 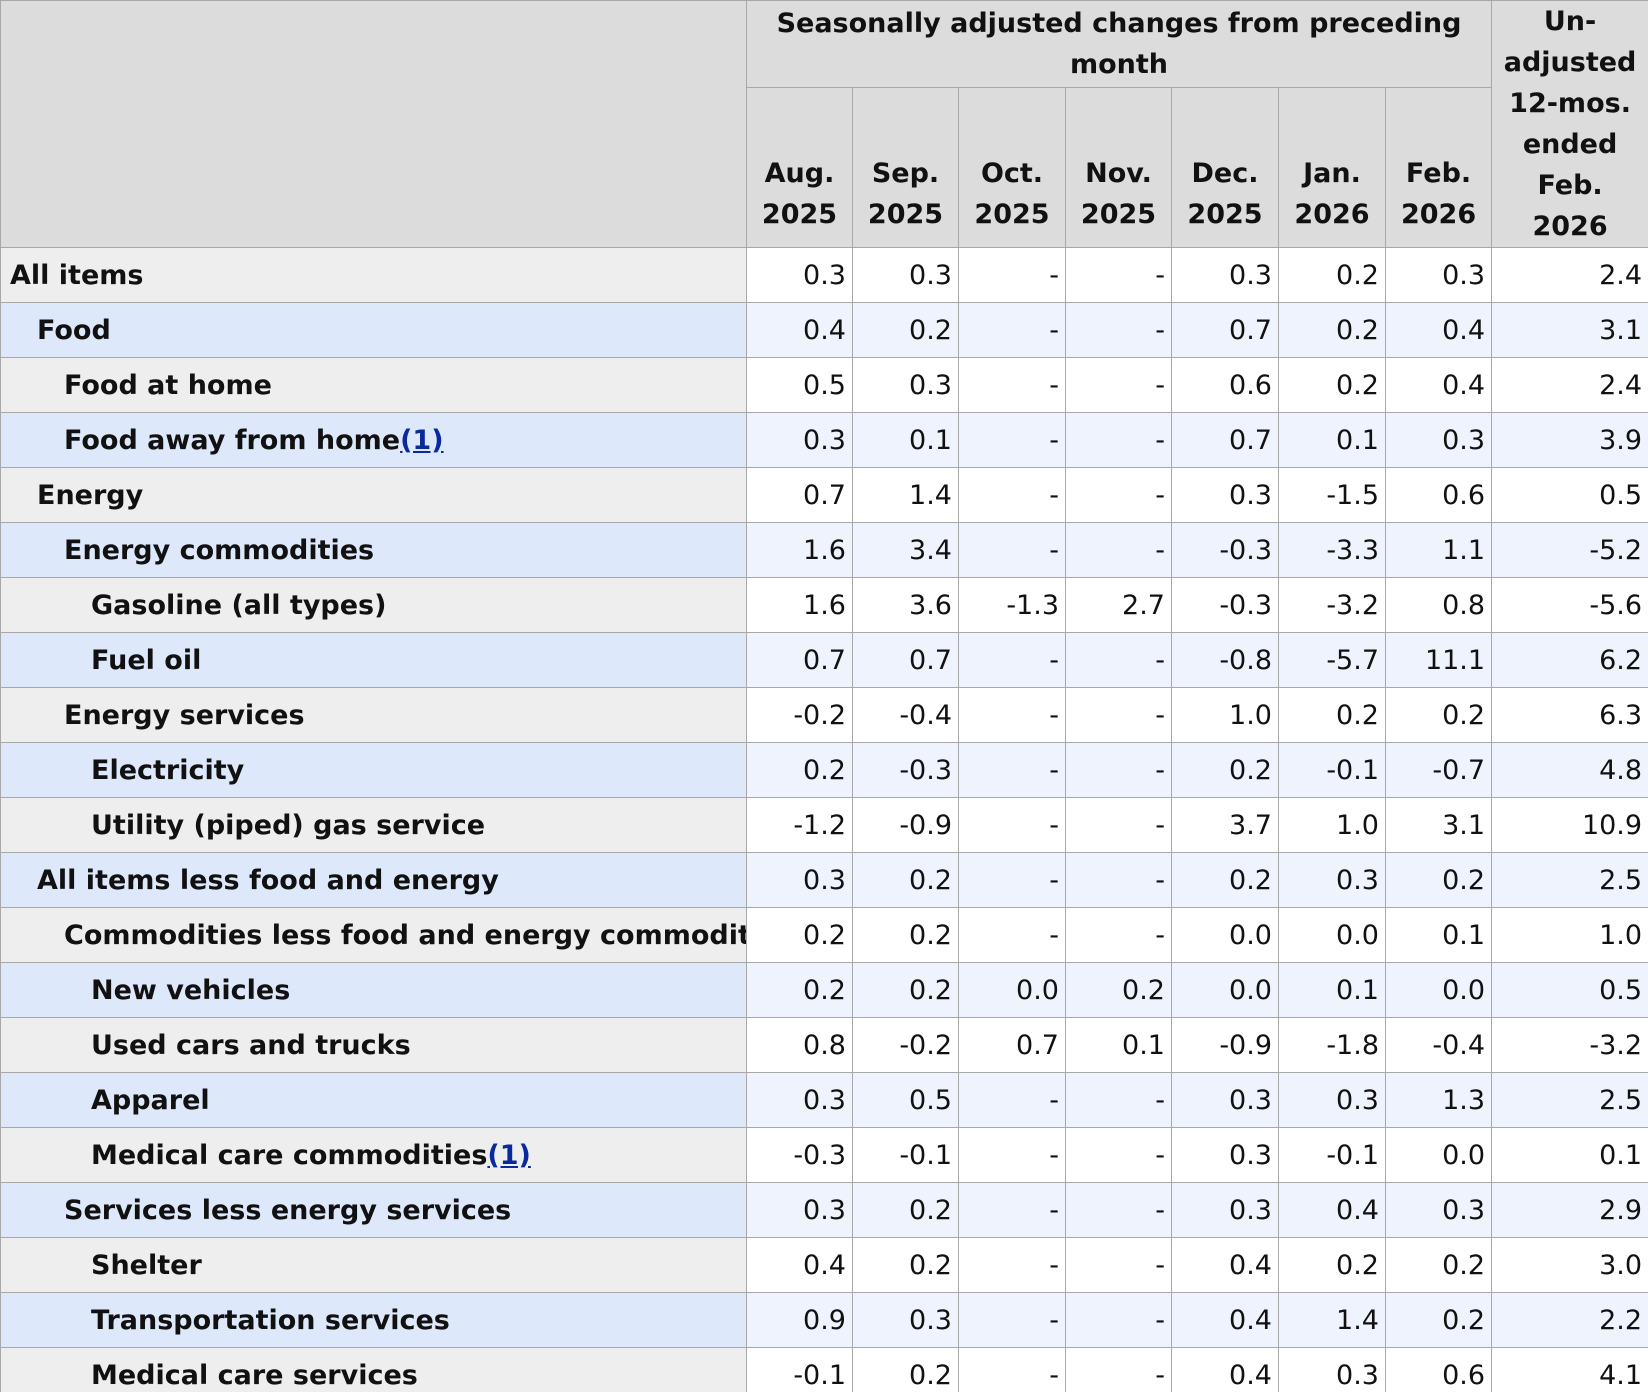 I want to click on row-label: Energy commodities, so click(x=219, y=550).